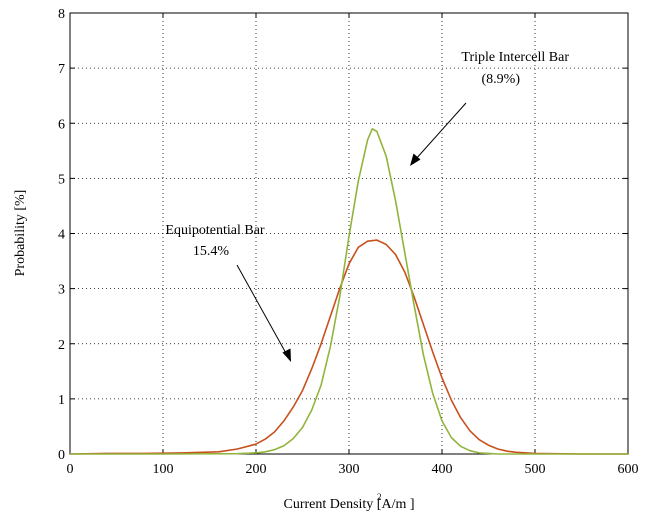  I want to click on annotation-equip-arrow, so click(262, 310).